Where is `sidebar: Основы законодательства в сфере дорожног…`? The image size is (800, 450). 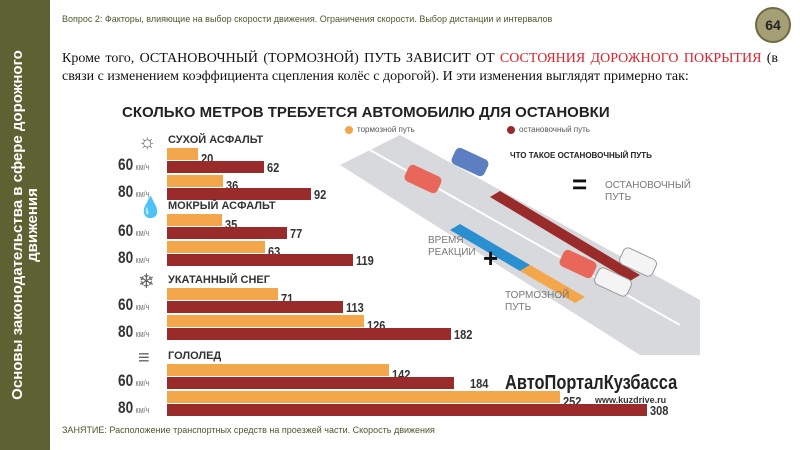
sidebar: Основы законодательства в сфере дорожног… is located at coordinates (25, 225).